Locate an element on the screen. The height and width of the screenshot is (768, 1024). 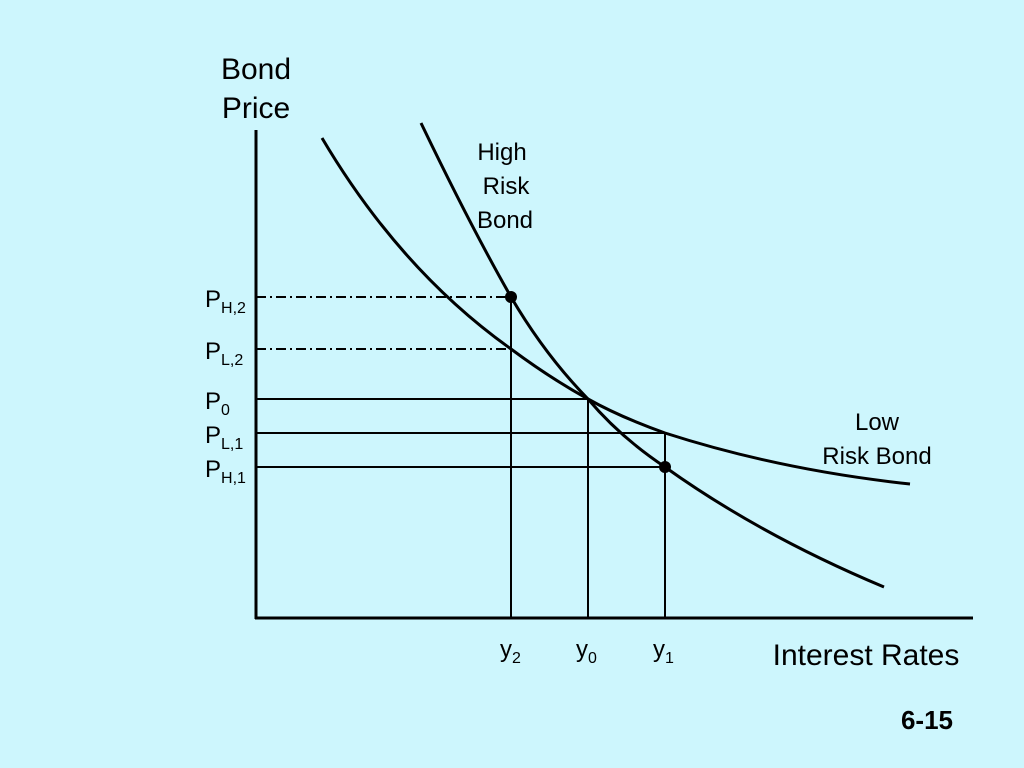
curve-label: Bond is located at coordinates (505, 220).